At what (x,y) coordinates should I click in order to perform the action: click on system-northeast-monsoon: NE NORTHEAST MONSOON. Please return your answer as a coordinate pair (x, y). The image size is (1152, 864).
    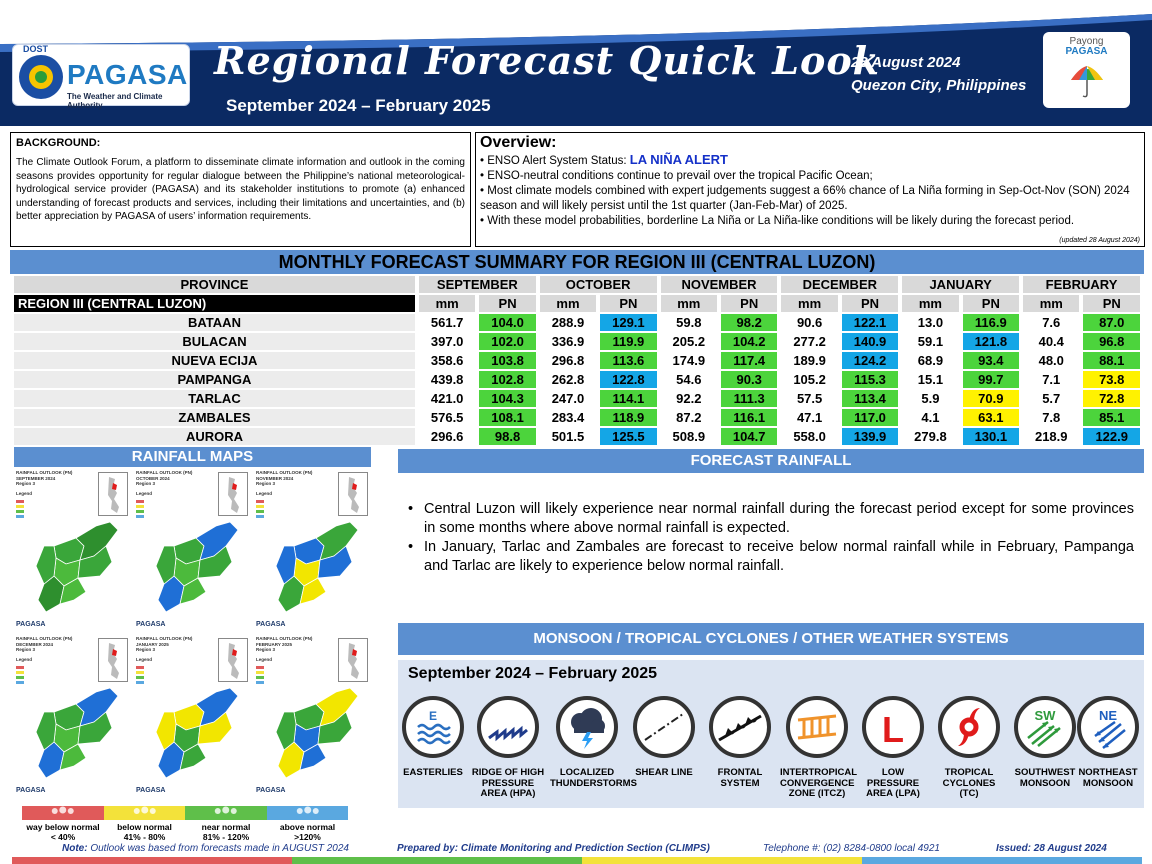
    Looking at the image, I should click on (1108, 742).